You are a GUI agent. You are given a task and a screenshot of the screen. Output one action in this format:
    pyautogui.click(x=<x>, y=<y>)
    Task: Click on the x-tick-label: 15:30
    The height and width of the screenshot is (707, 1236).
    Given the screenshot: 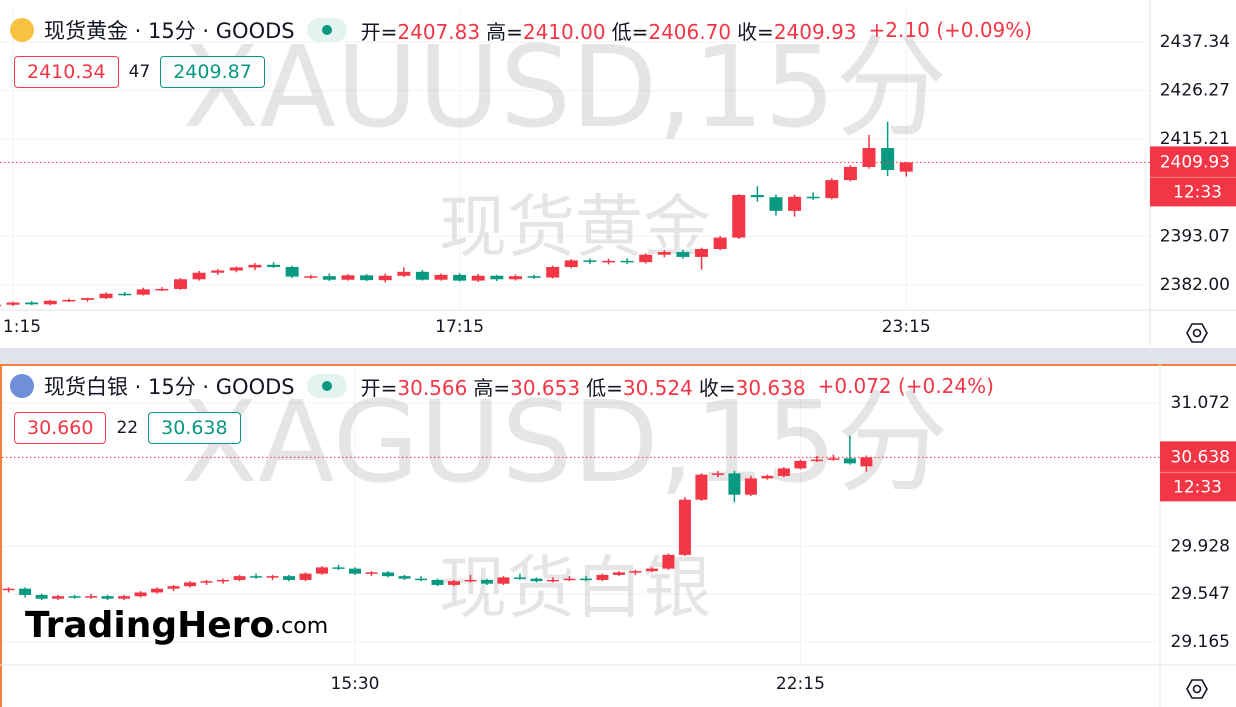 What is the action you would take?
    pyautogui.click(x=355, y=684)
    